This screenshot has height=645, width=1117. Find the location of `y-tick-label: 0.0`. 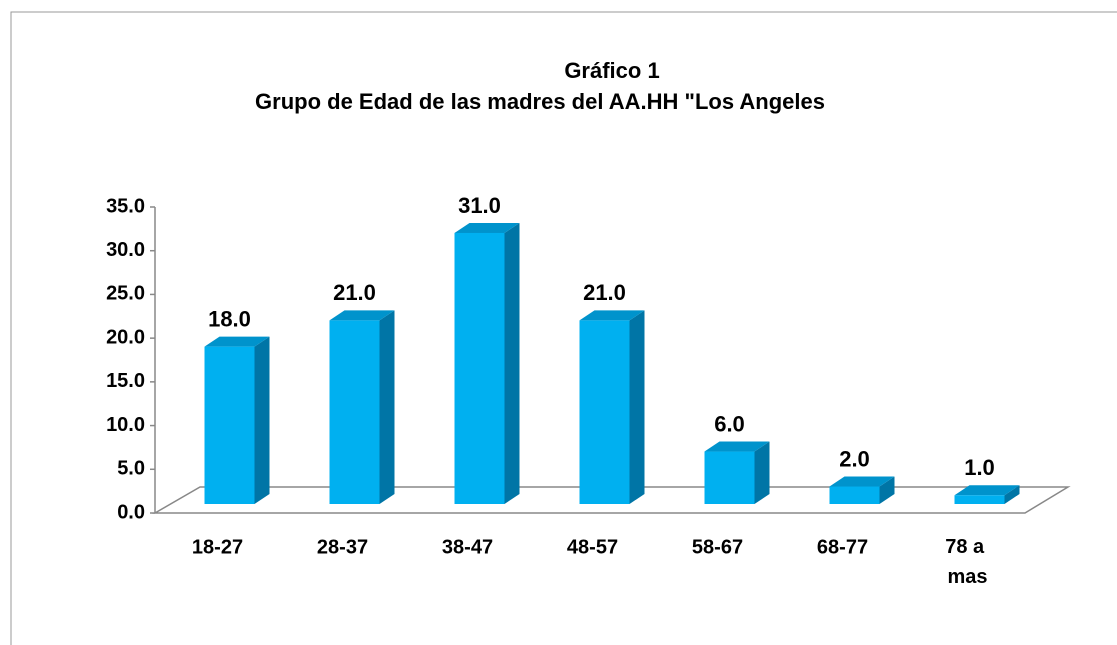

y-tick-label: 0.0 is located at coordinates (131, 512).